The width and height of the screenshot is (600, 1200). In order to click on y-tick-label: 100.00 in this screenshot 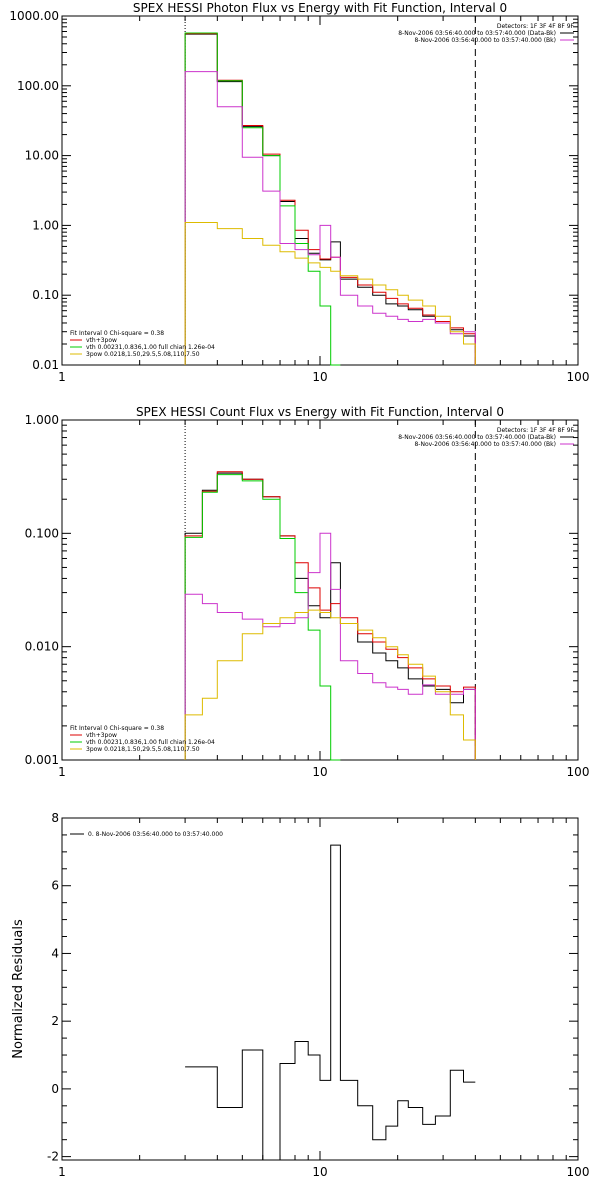, I will do `click(38, 86)`.